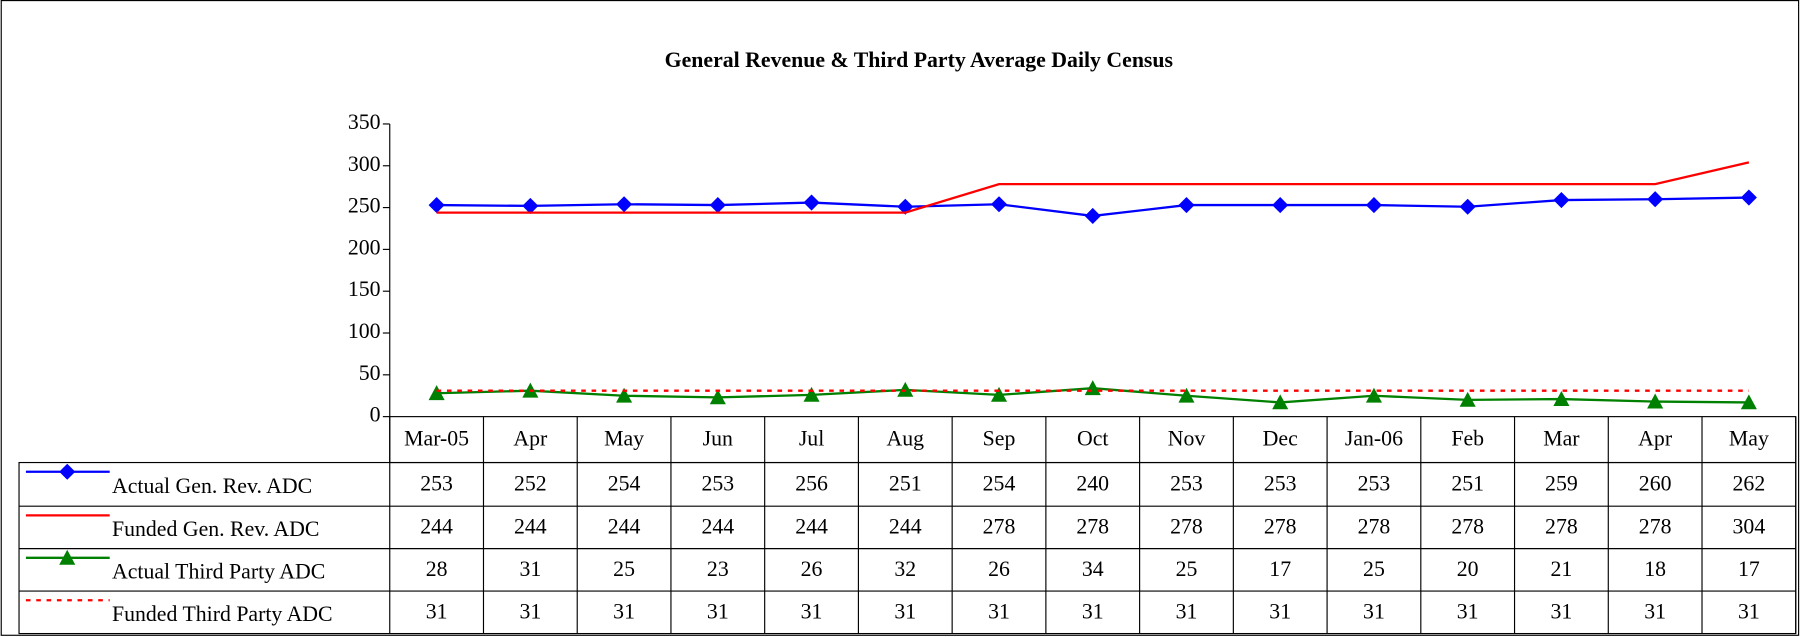 Image resolution: width=1801 pixels, height=637 pixels. What do you see at coordinates (530, 483) in the screenshot?
I see `table-value: 252` at bounding box center [530, 483].